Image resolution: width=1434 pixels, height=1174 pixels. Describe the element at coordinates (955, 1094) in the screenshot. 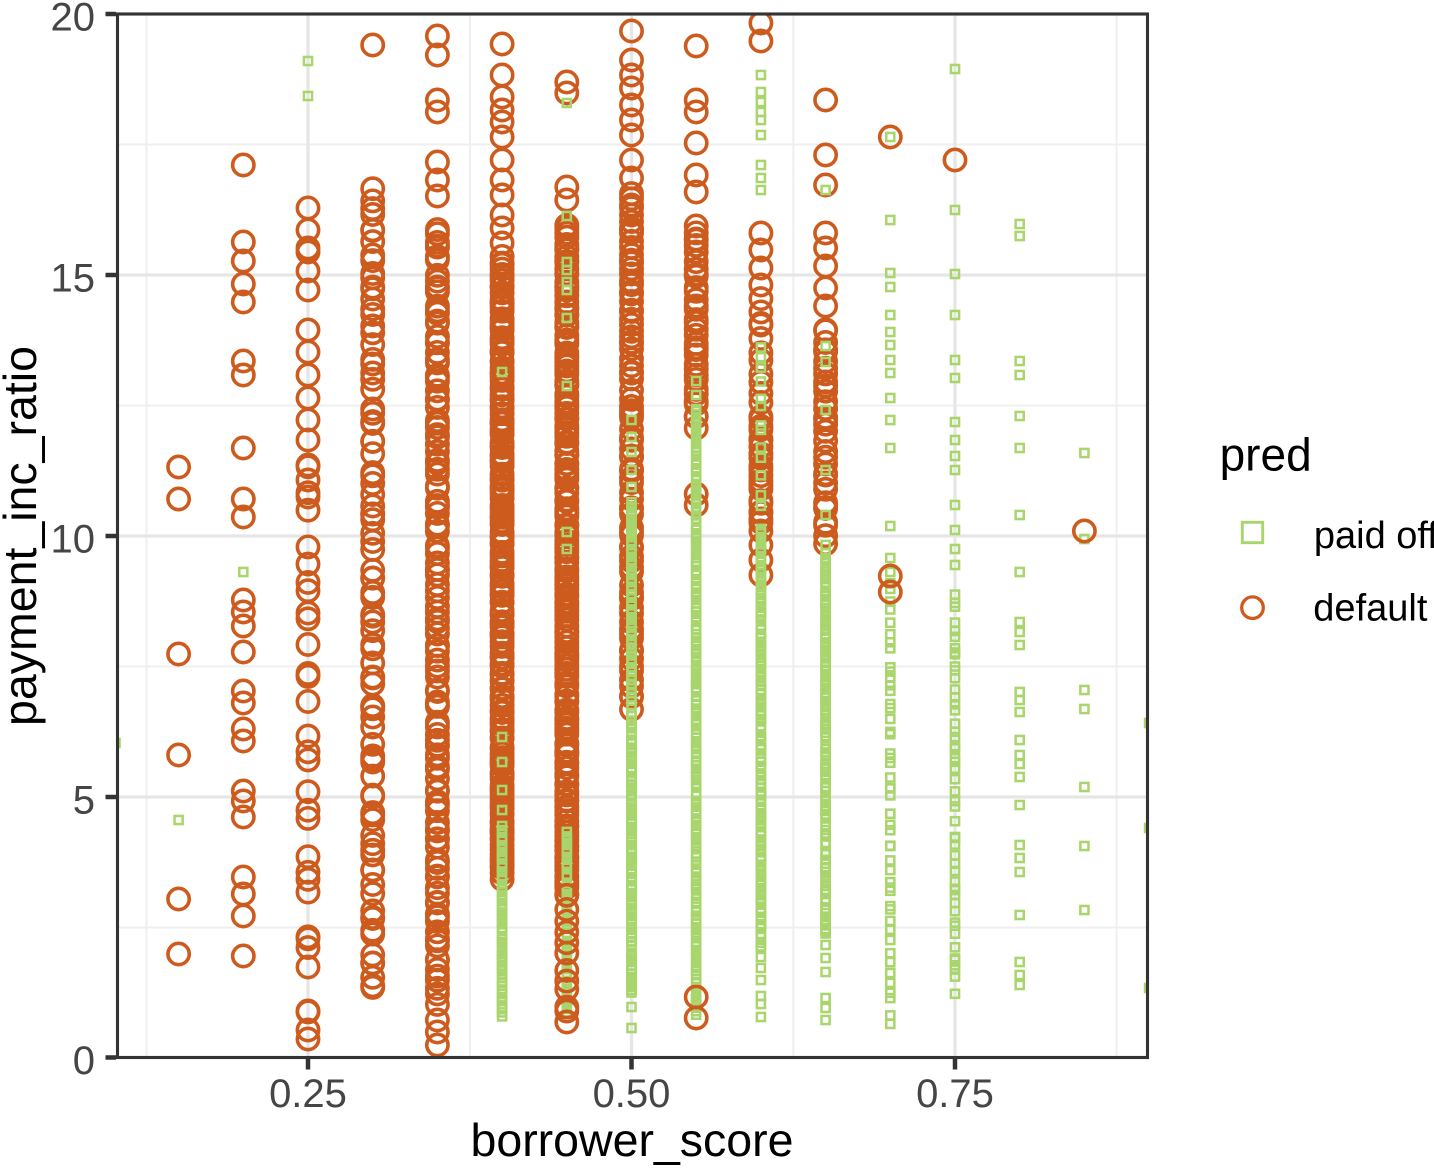

I see `svg-text: 0.75` at that location.